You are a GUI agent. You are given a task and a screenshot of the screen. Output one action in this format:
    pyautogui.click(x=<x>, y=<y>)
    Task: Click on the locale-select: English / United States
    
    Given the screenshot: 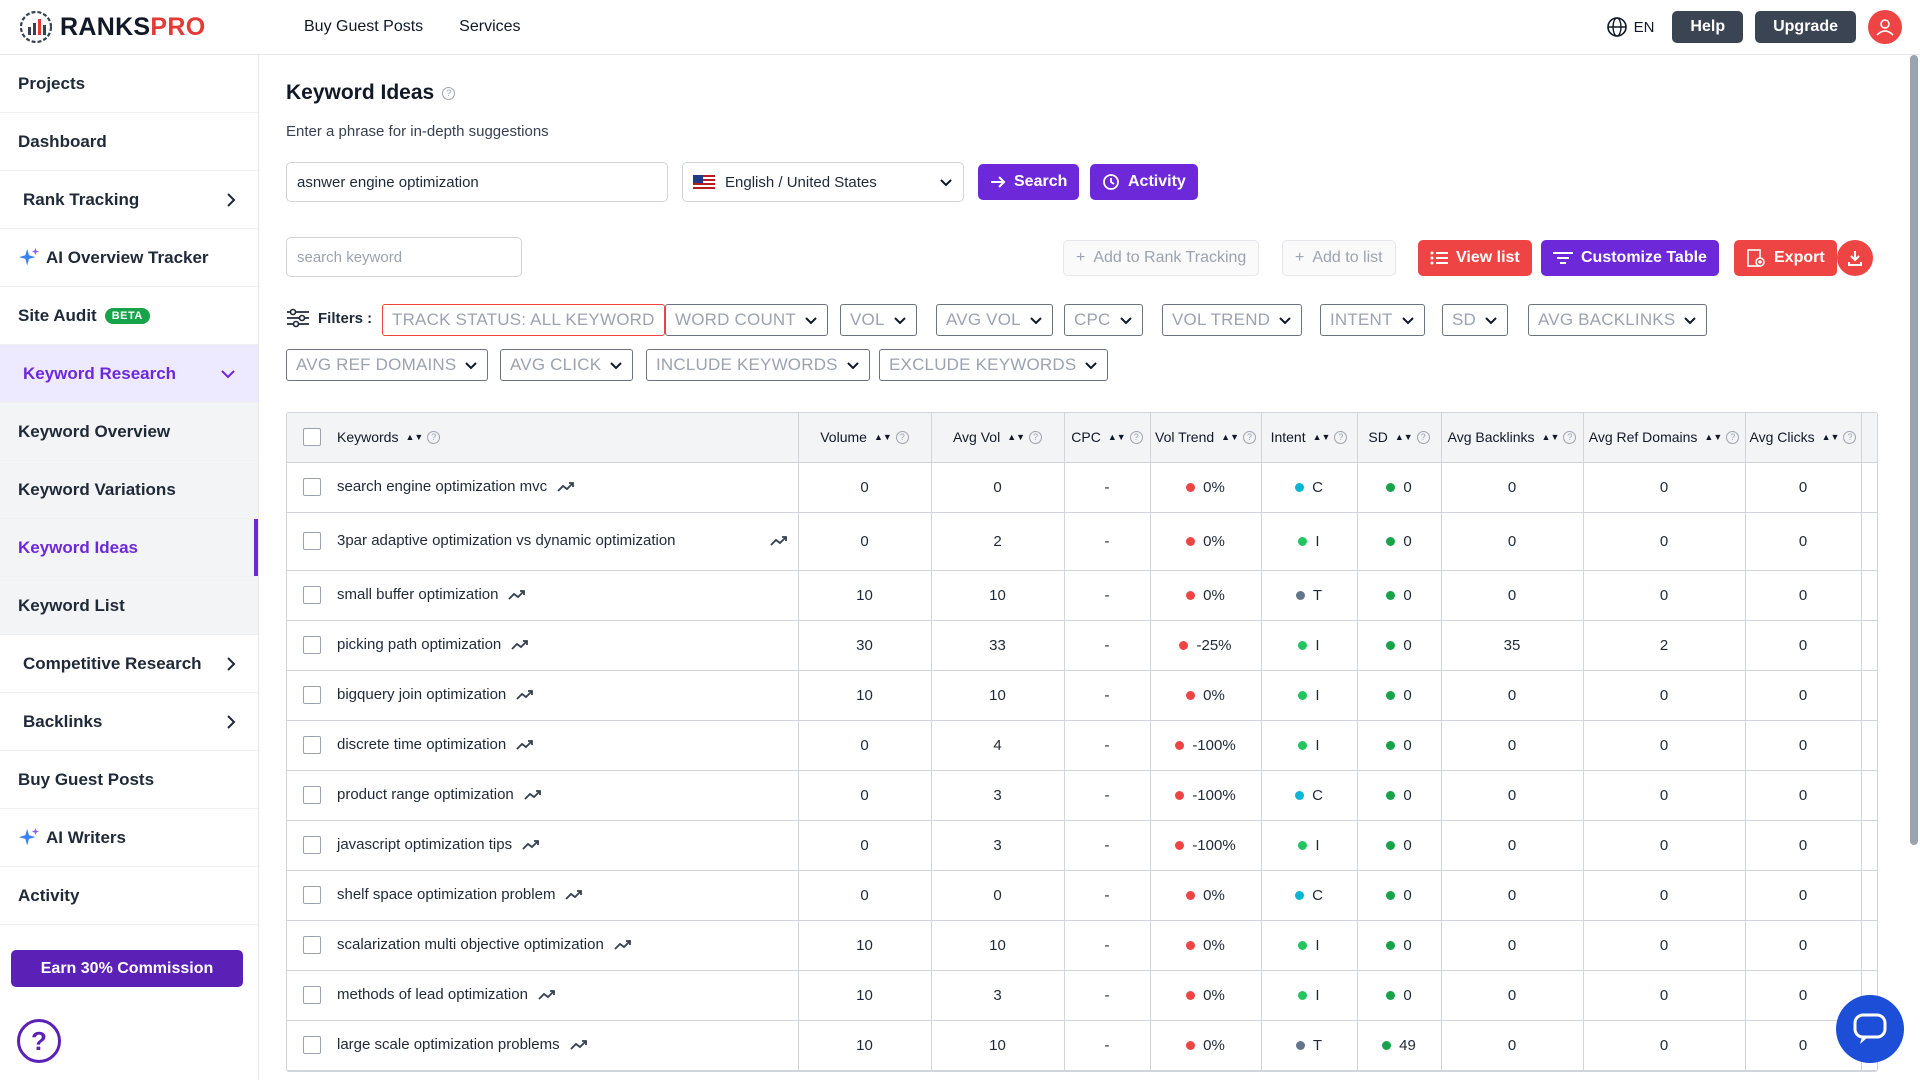 What is the action you would take?
    pyautogui.click(x=823, y=182)
    